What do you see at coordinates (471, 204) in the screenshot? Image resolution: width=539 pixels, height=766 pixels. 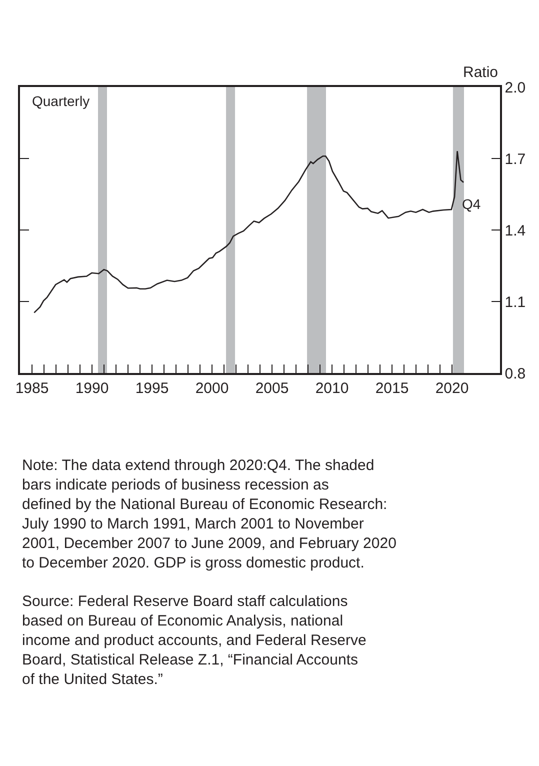 I see `annotation: Q4` at bounding box center [471, 204].